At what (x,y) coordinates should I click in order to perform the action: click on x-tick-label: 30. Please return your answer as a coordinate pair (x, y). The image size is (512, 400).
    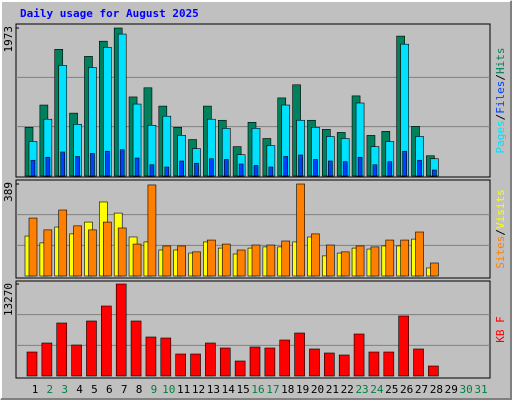
    Looking at the image, I should click on (466, 389).